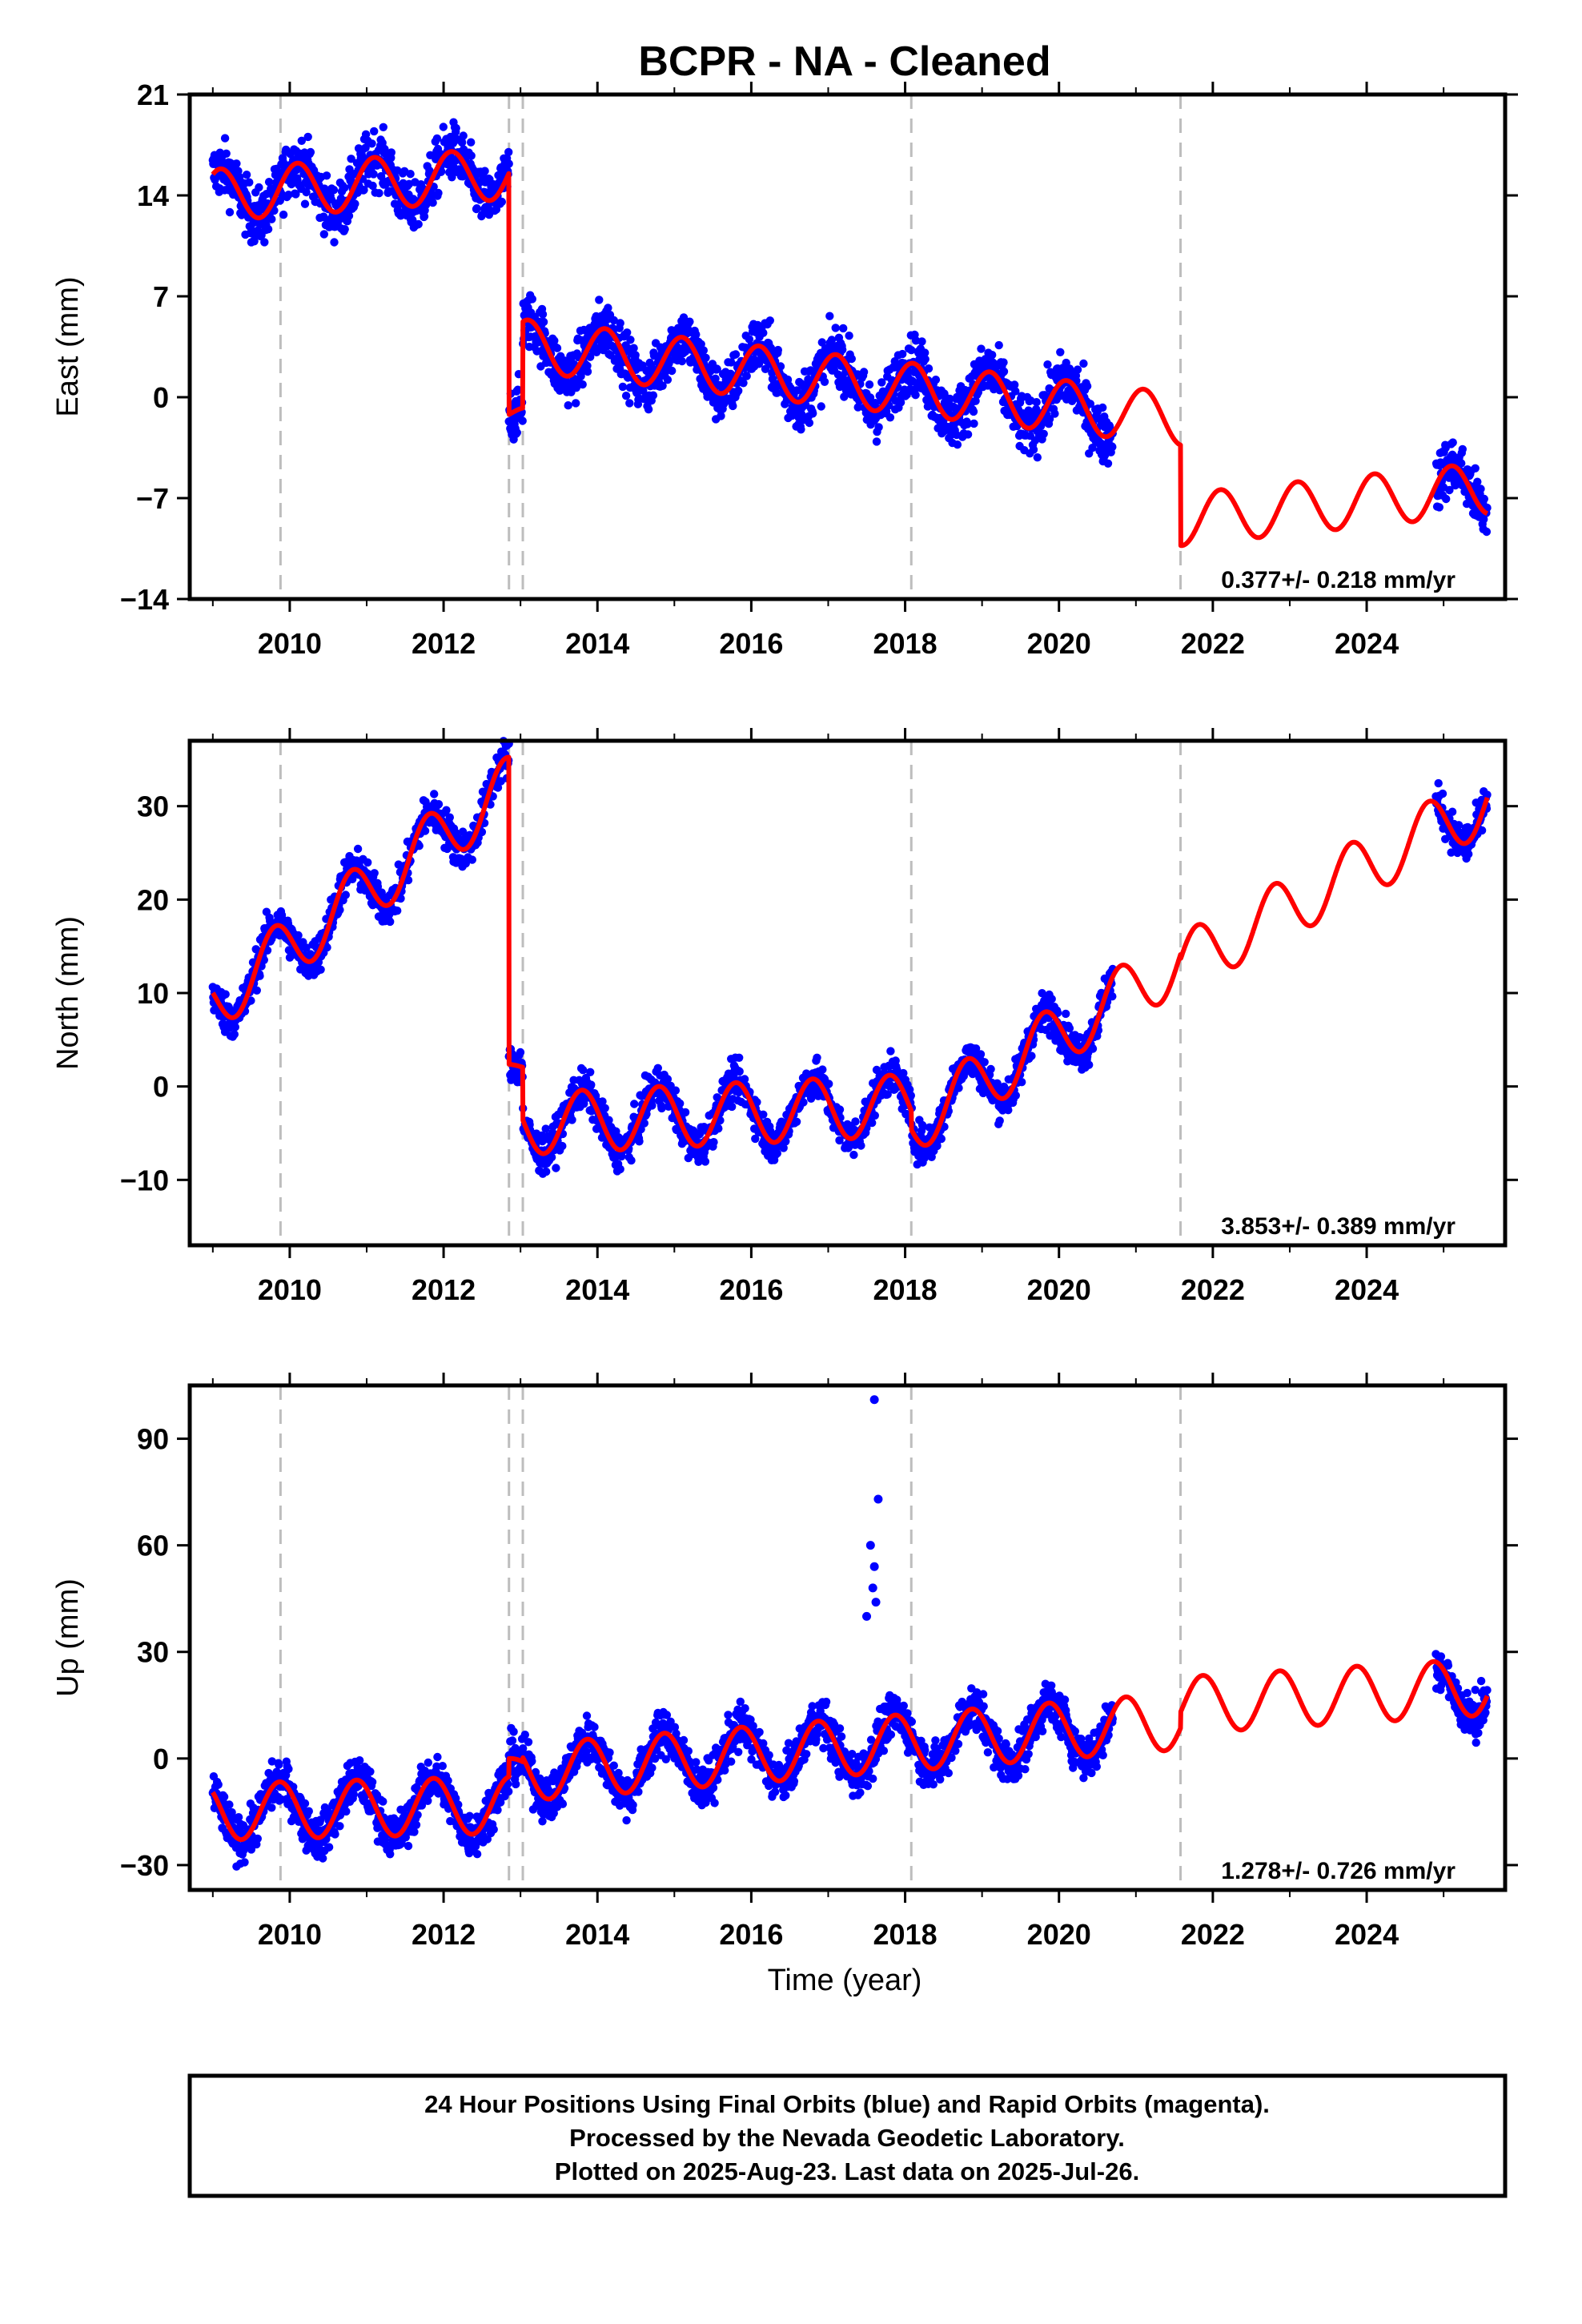 The image size is (1582, 2324). I want to click on y-tick-label: 10, so click(153, 993).